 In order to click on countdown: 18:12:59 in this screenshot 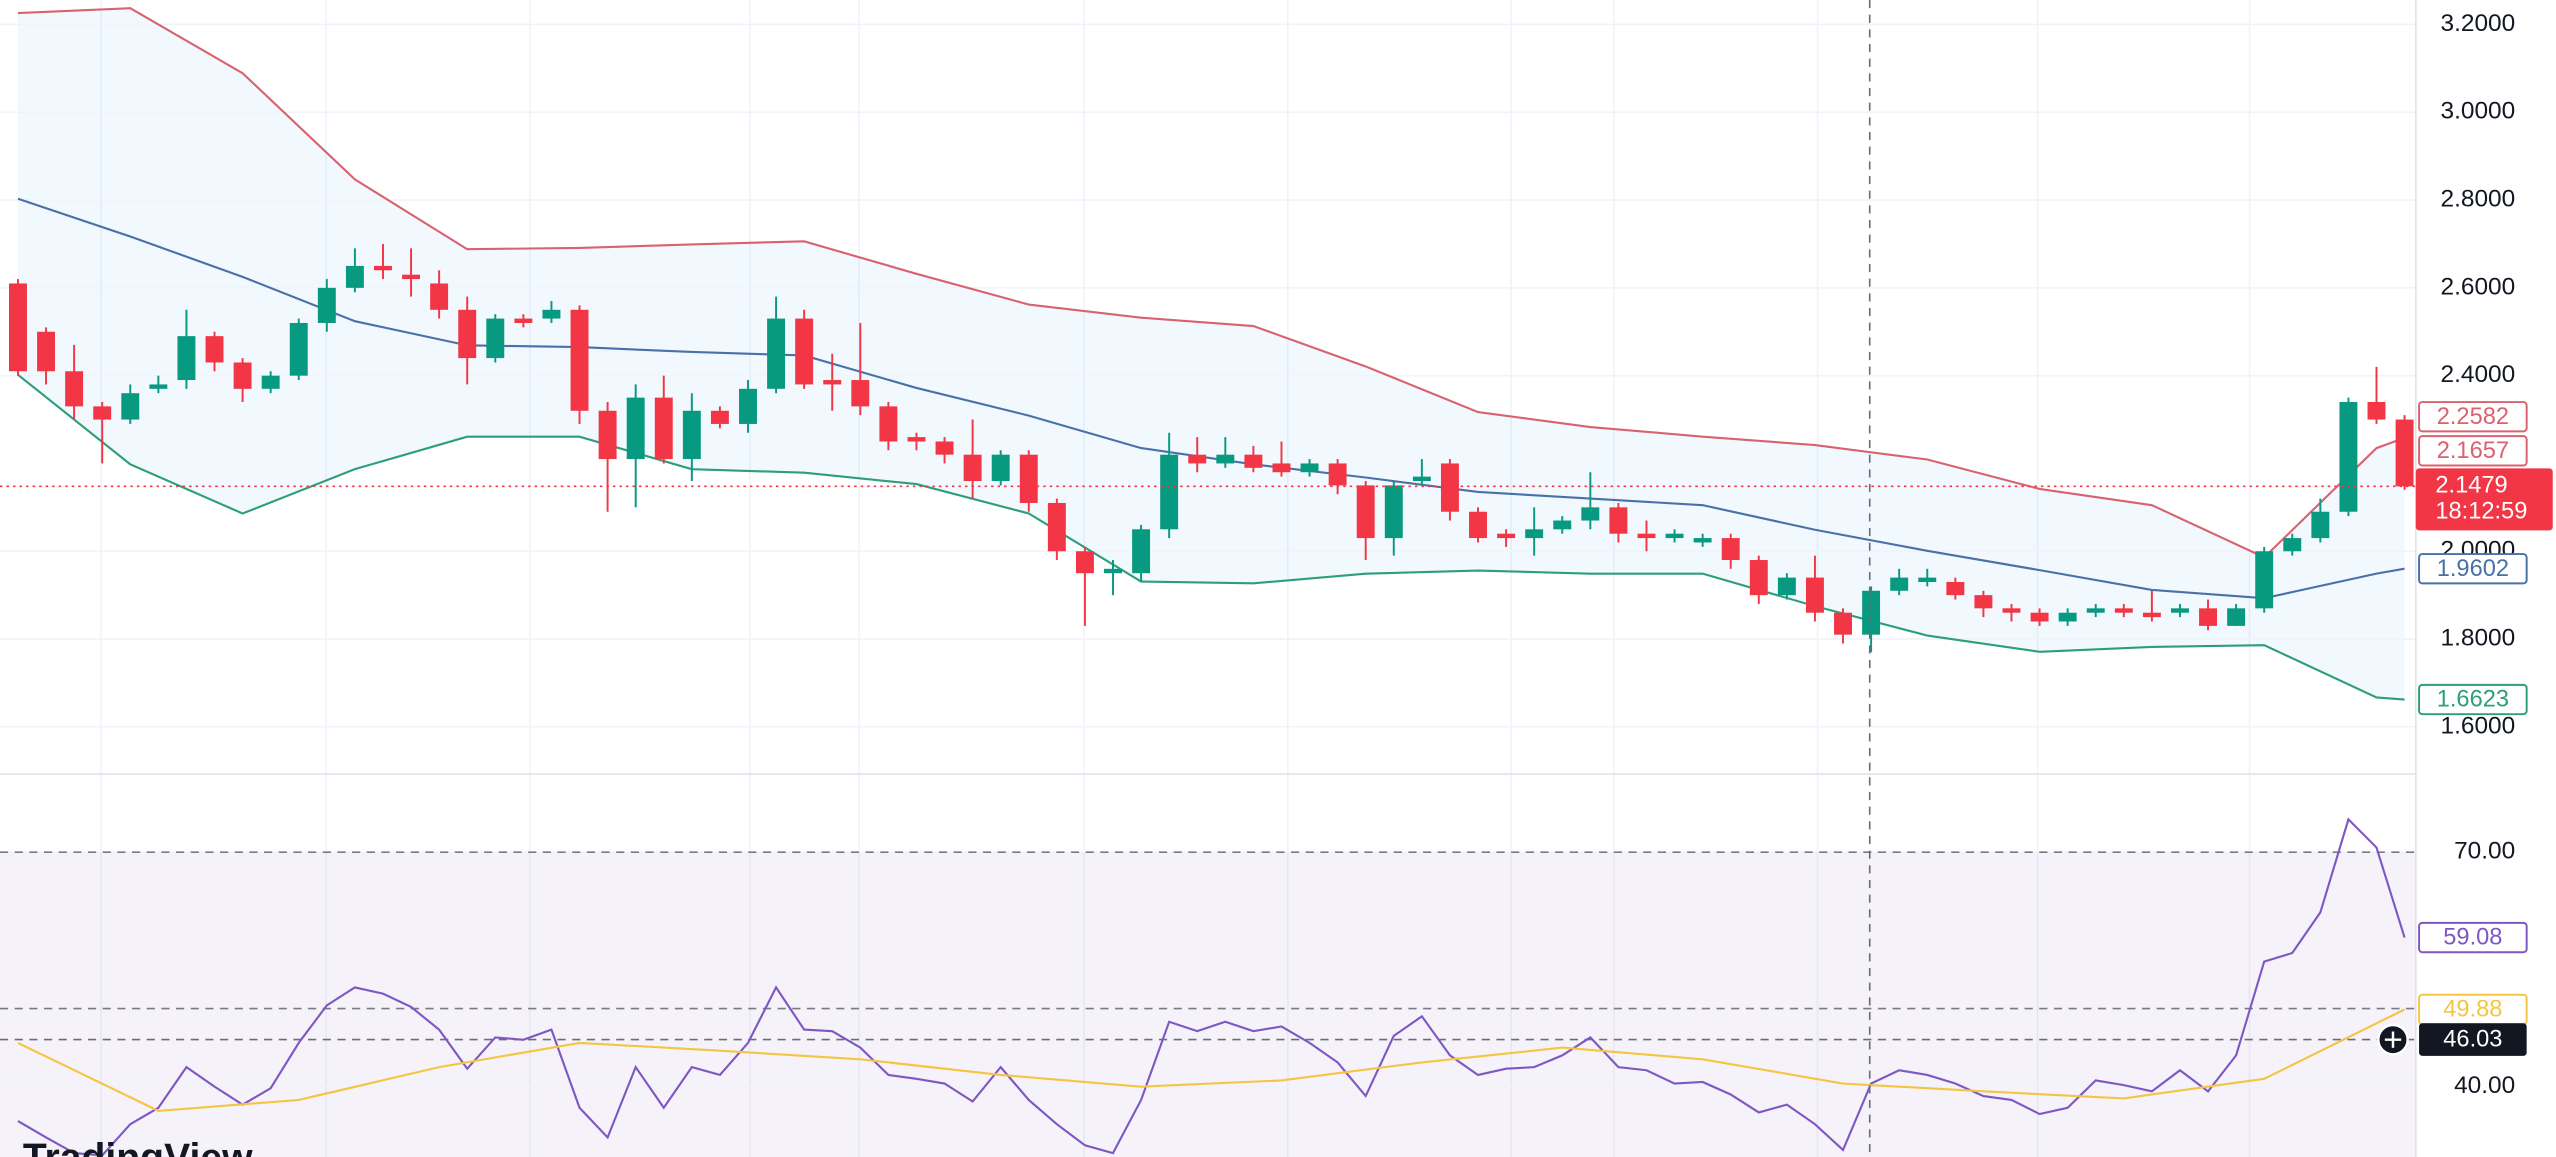, I will do `click(2481, 512)`.